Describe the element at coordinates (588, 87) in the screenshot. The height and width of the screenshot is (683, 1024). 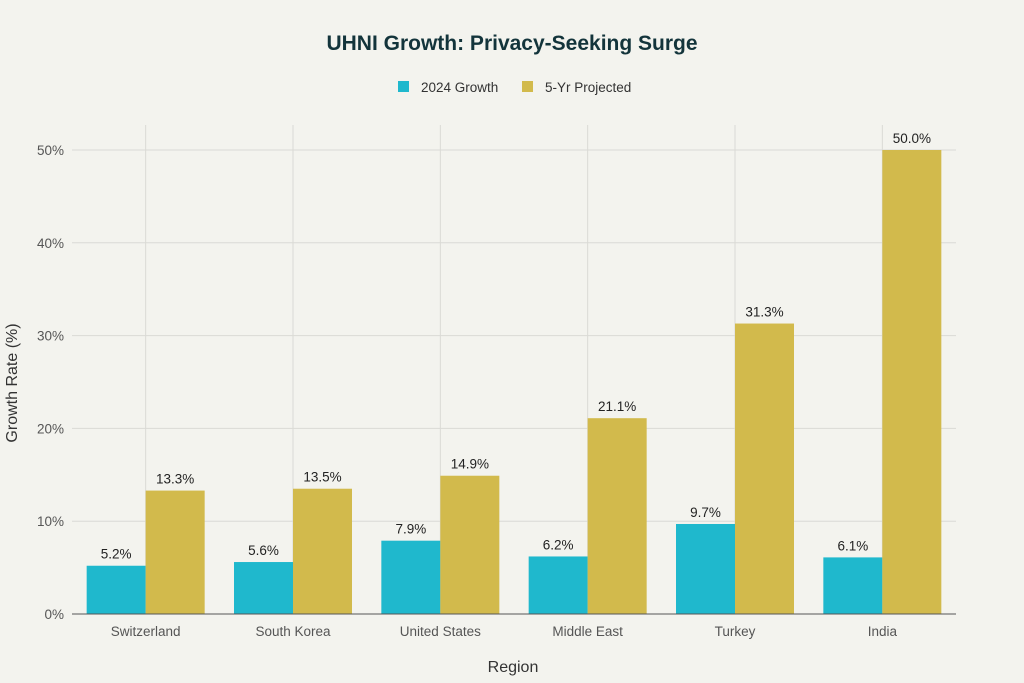
I see `legend-label: 5-Yr Projected` at that location.